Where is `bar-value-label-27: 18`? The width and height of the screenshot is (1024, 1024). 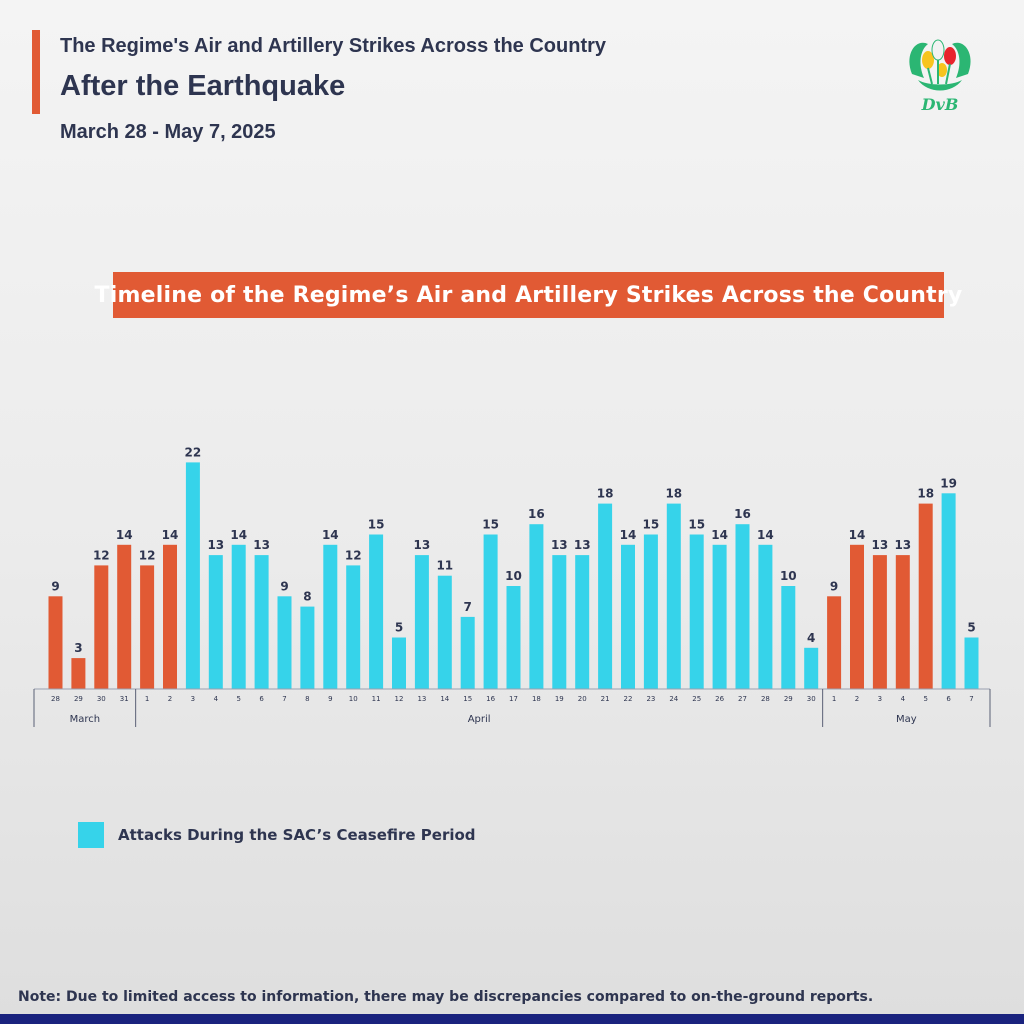
bar-value-label-27: 18 is located at coordinates (673, 494).